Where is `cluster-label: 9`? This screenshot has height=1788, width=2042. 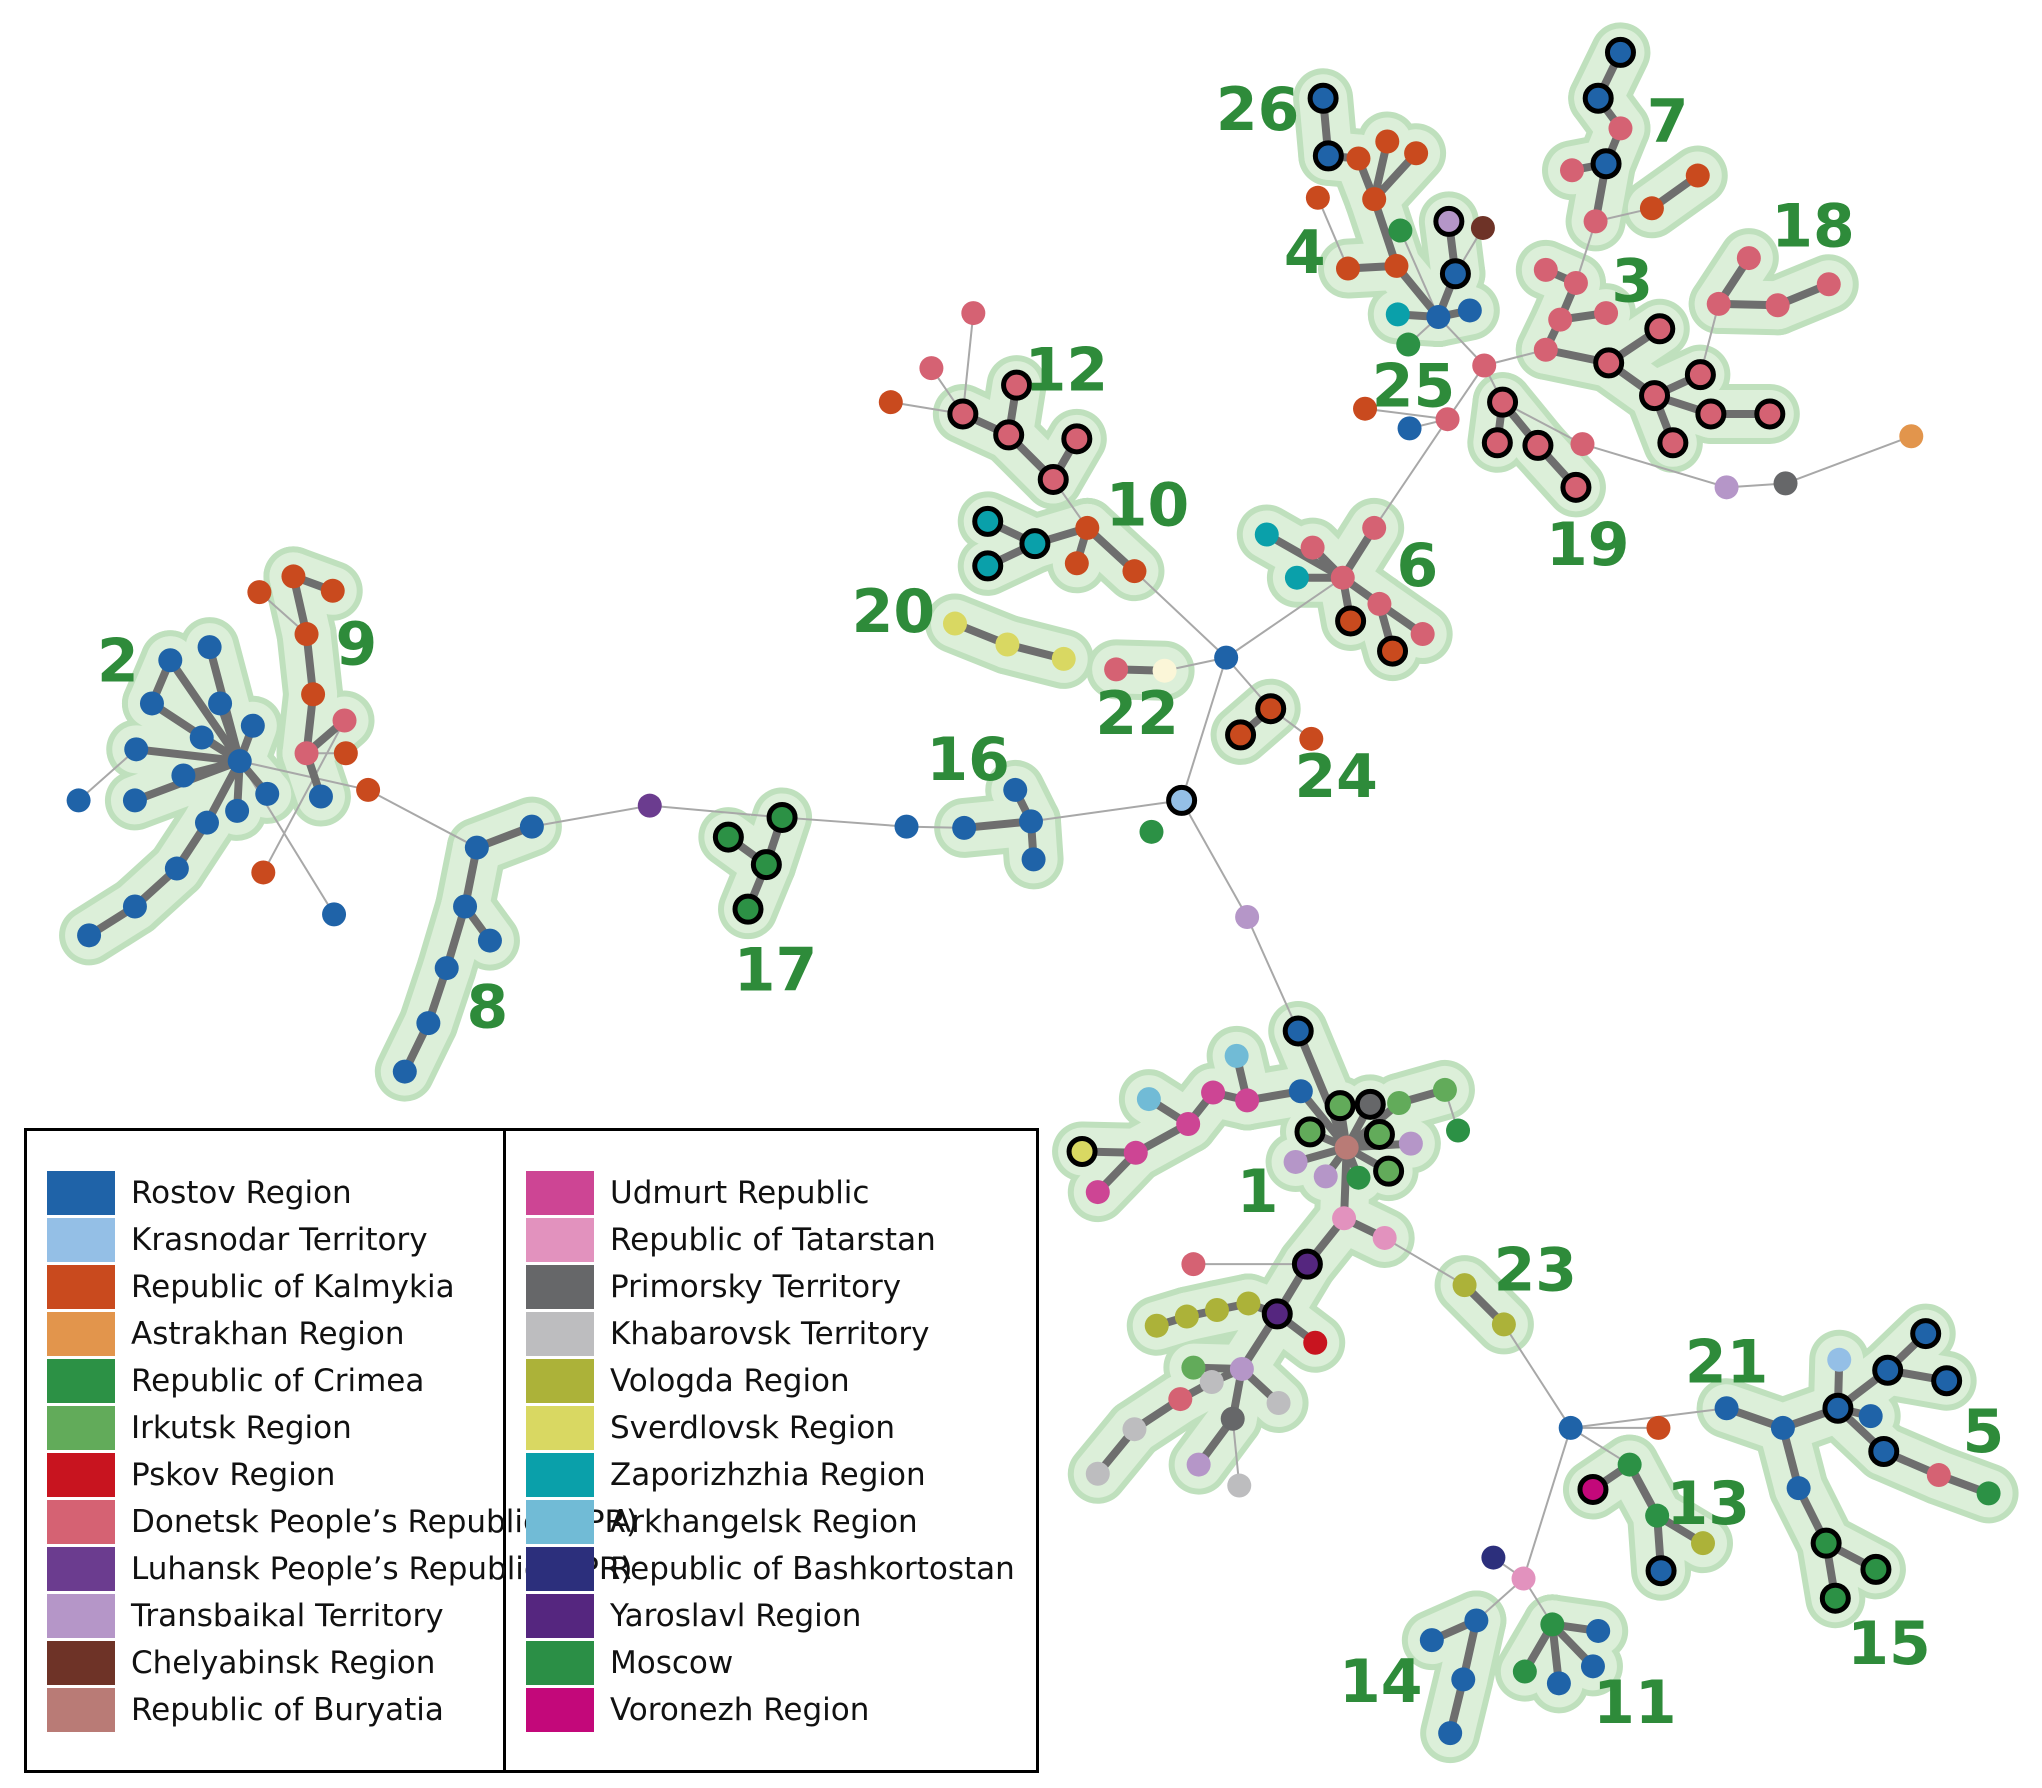 cluster-label: 9 is located at coordinates (356, 645).